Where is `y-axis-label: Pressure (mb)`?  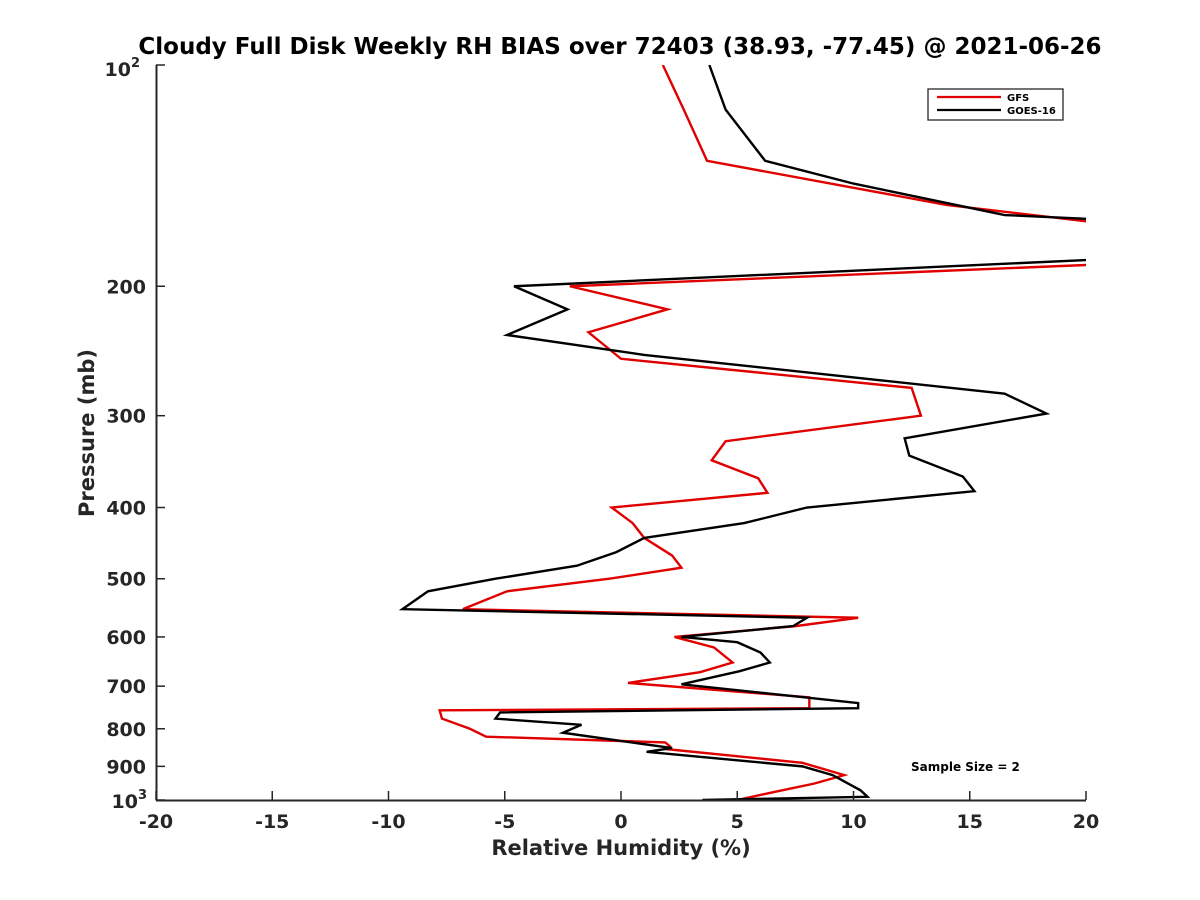 y-axis-label: Pressure (mb) is located at coordinates (87, 433).